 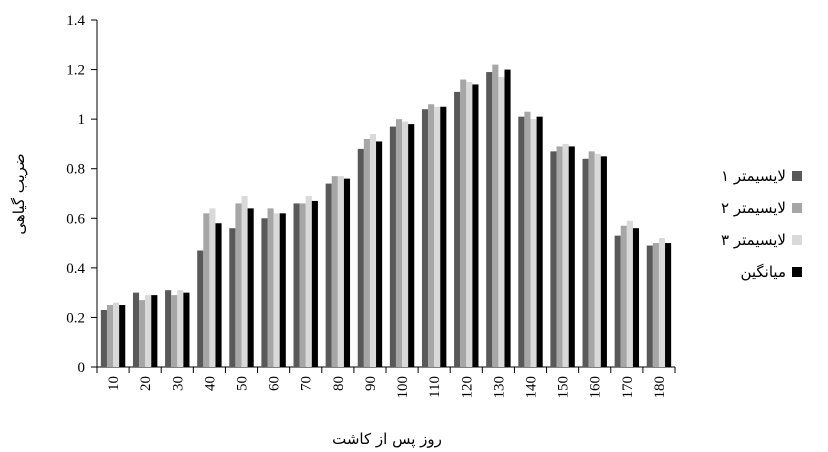 I want to click on x-tick-label: 60, so click(x=275, y=383).